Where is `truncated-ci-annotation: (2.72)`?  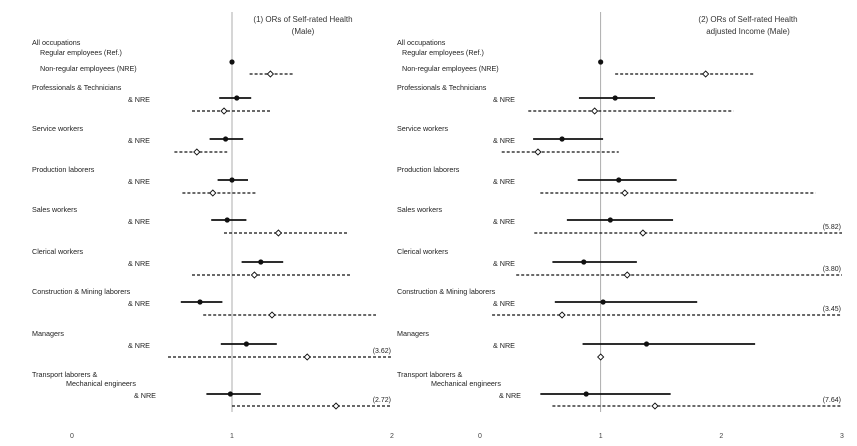
truncated-ci-annotation: (2.72) is located at coordinates (382, 400).